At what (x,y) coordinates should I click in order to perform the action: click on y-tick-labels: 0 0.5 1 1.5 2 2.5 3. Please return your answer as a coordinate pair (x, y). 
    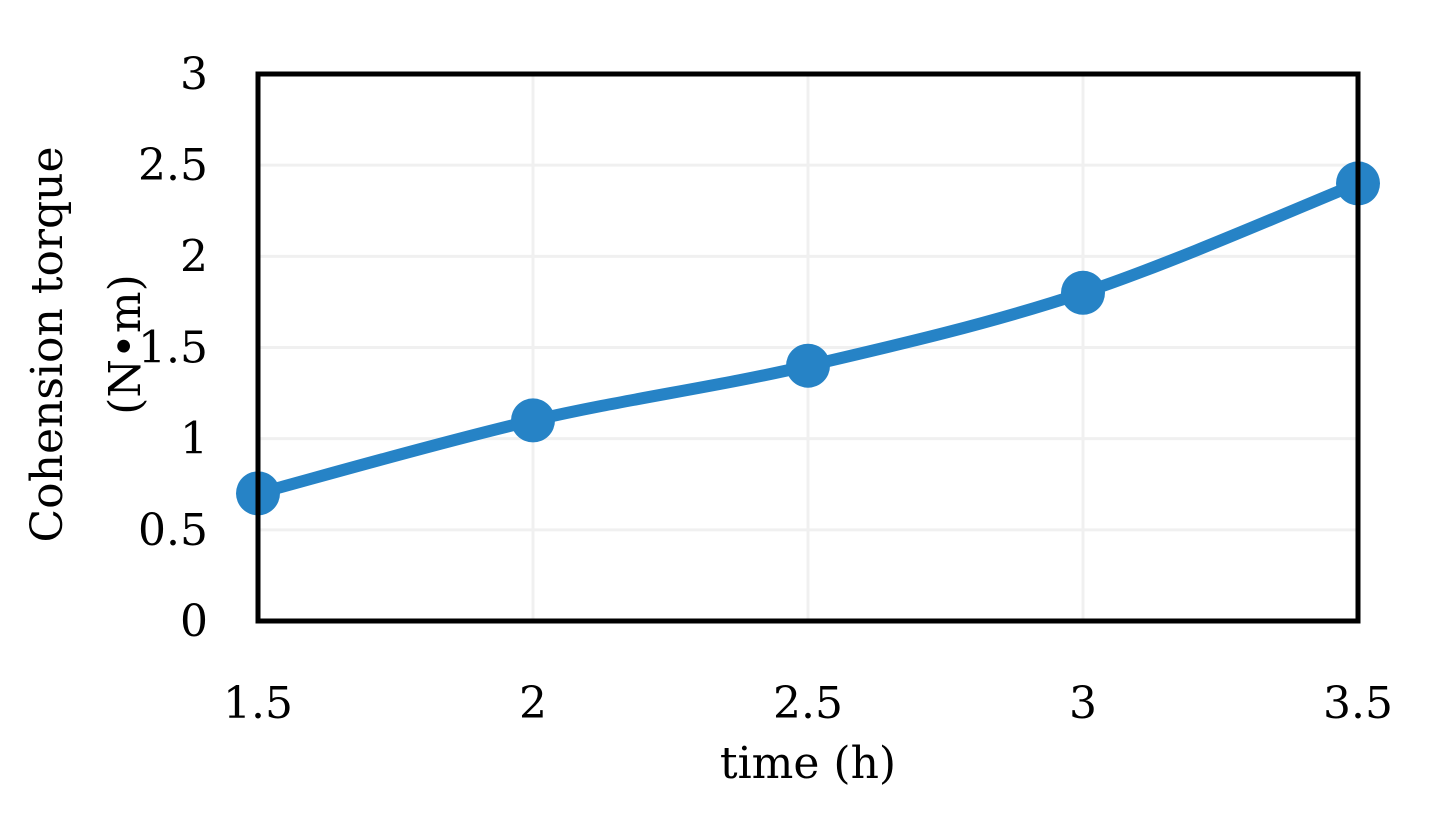
    Looking at the image, I should click on (173, 348).